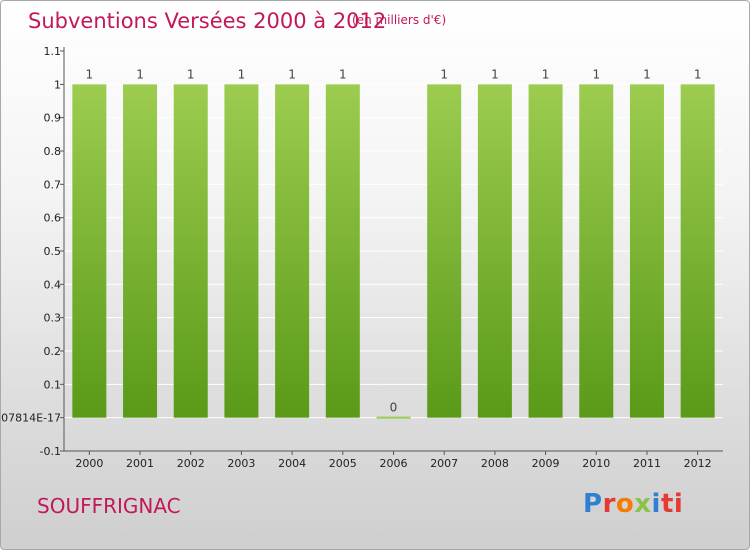 This screenshot has height=550, width=750. I want to click on x-tick-label: 2002, so click(191, 463).